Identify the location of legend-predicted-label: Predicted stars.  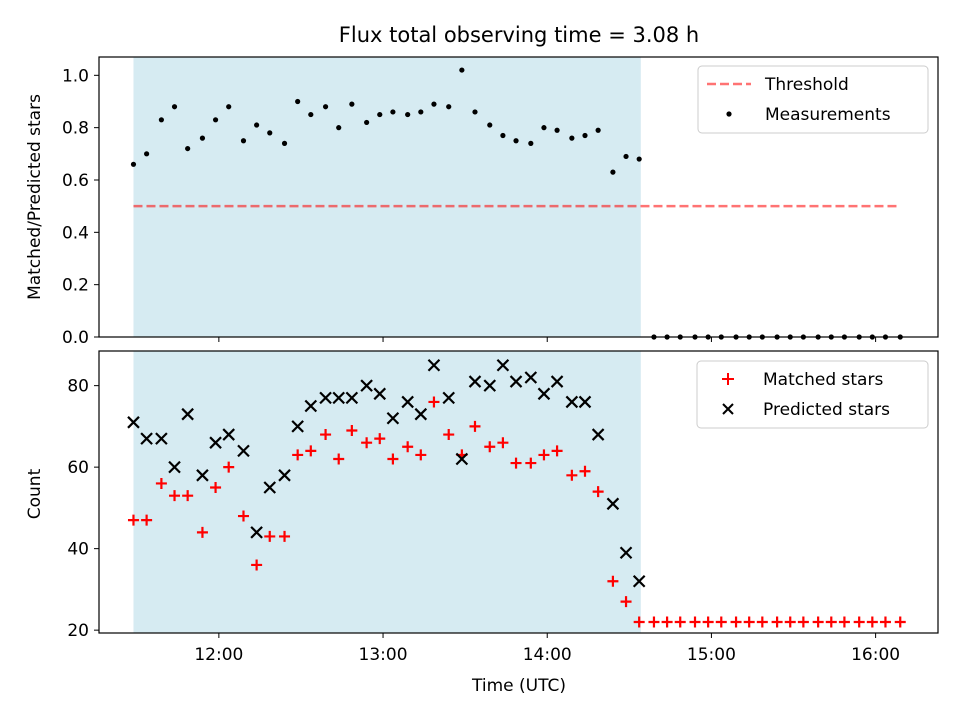
(826, 410).